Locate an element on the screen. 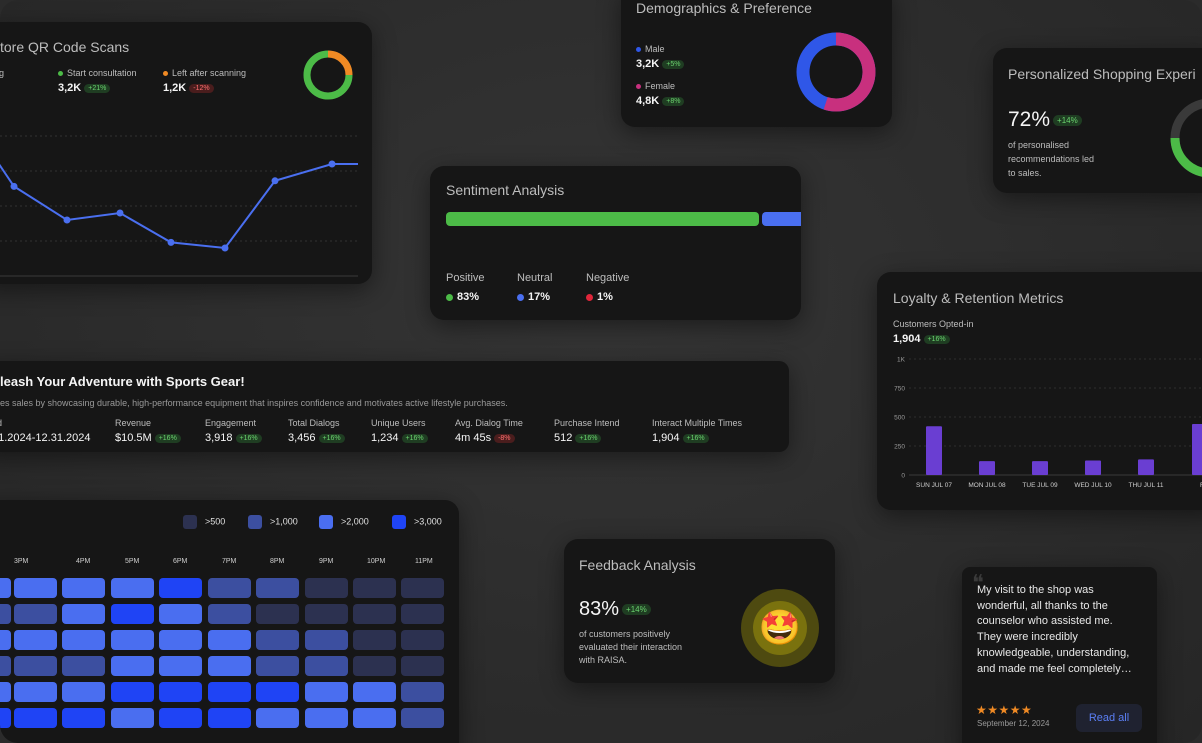 The height and width of the screenshot is (743, 1202). campaign-metric-value: $10.5M +16% is located at coordinates (148, 438).